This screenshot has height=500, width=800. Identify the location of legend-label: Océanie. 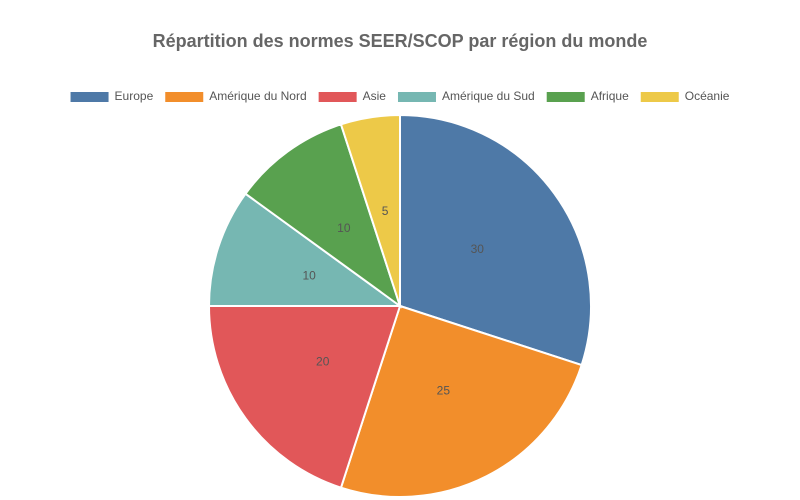
(707, 96).